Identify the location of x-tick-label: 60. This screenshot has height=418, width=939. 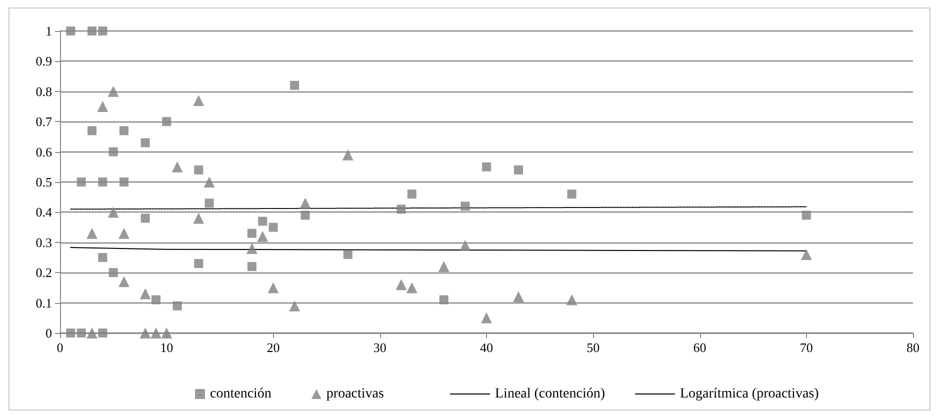
(699, 347).